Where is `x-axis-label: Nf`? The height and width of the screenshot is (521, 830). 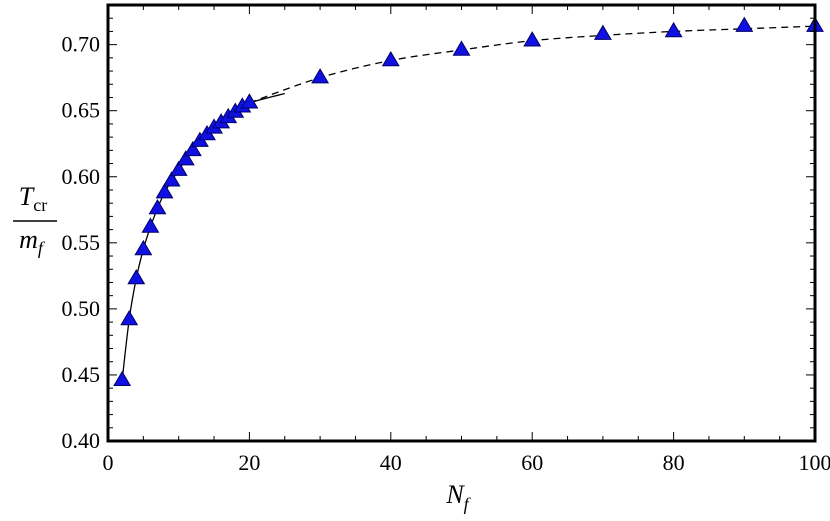
x-axis-label: Nf is located at coordinates (458, 497).